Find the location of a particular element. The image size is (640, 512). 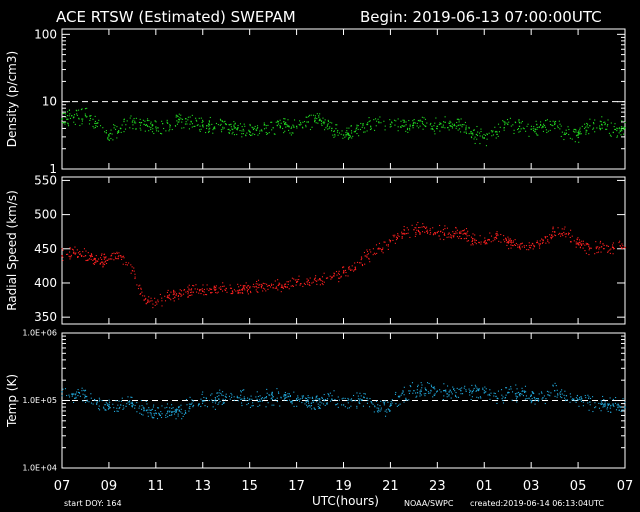

x-tick-label: 13 is located at coordinates (202, 486).